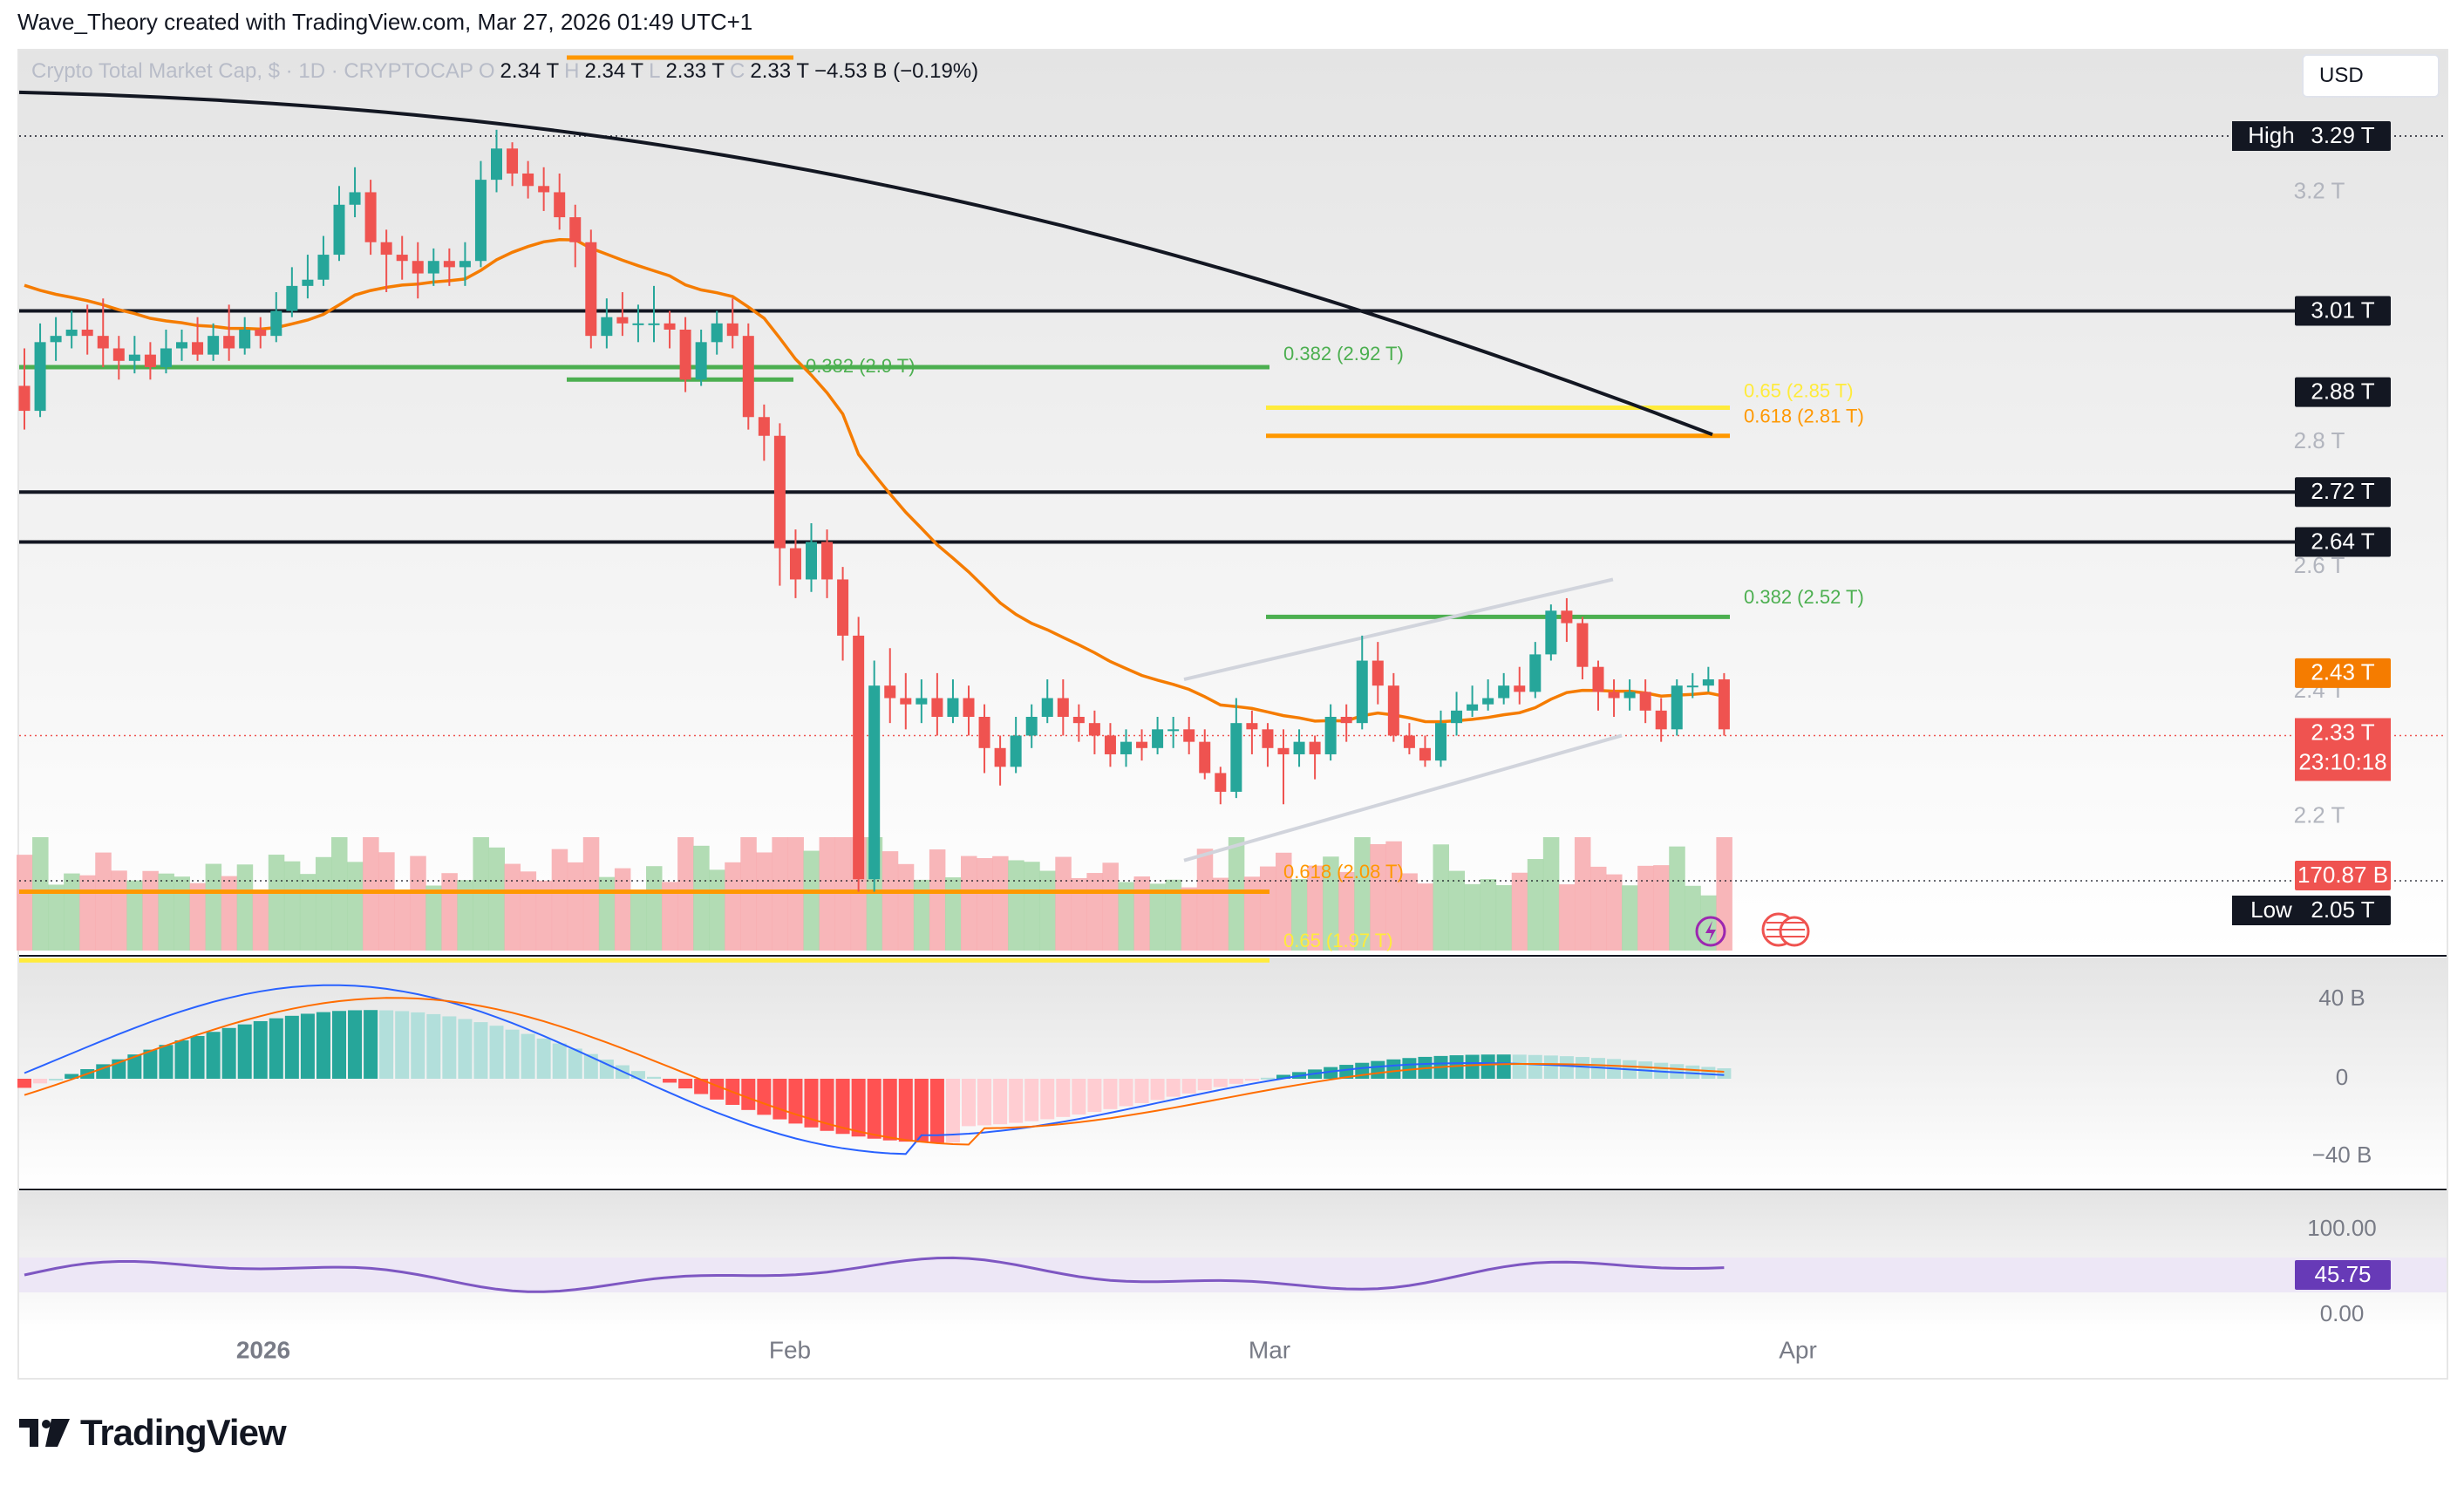 This screenshot has width=2464, height=1486. I want to click on currency-button: USD, so click(2371, 76).